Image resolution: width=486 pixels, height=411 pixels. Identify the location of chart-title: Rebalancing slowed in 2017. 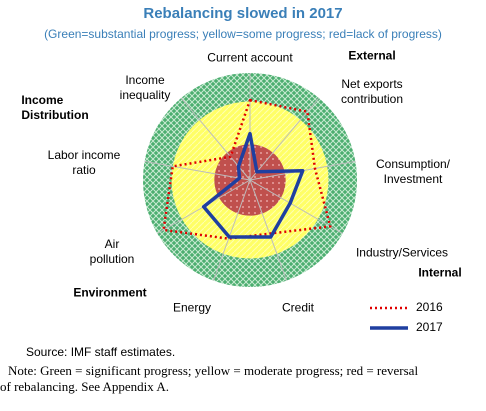
(243, 13).